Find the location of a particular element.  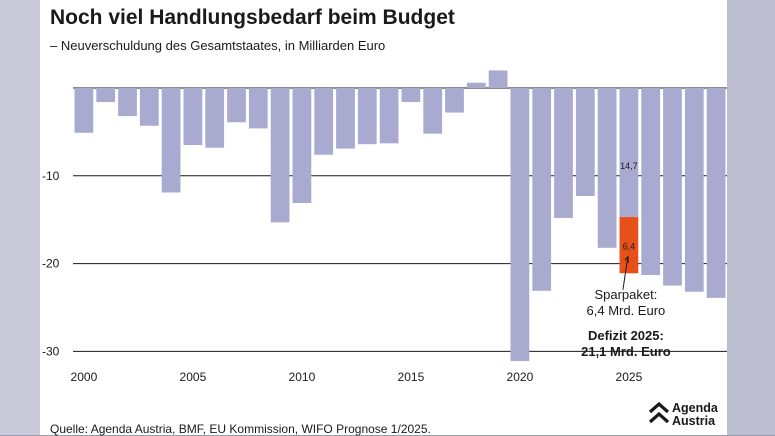

annotation-arrow-head is located at coordinates (626, 259).